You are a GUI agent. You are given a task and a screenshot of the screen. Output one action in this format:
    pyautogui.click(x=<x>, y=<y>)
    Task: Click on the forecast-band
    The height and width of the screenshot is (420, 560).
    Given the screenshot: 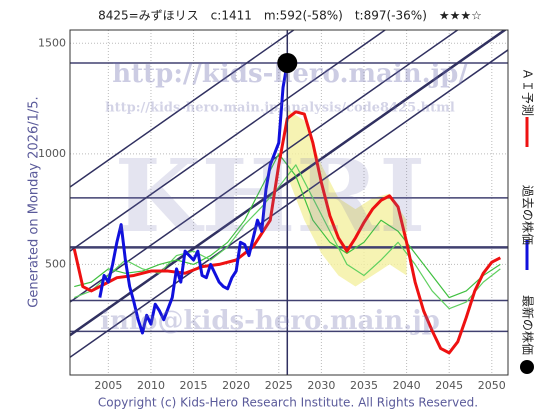 What is the action you would take?
    pyautogui.click(x=347, y=198)
    